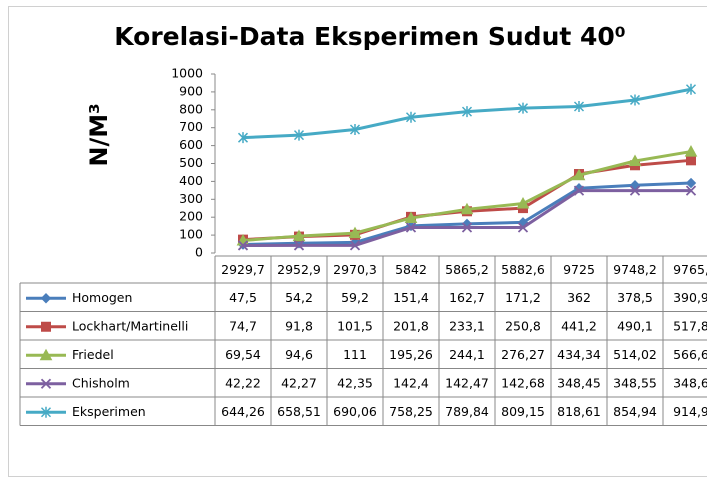  I want to click on y-axis-label: N/M³, so click(99, 134).